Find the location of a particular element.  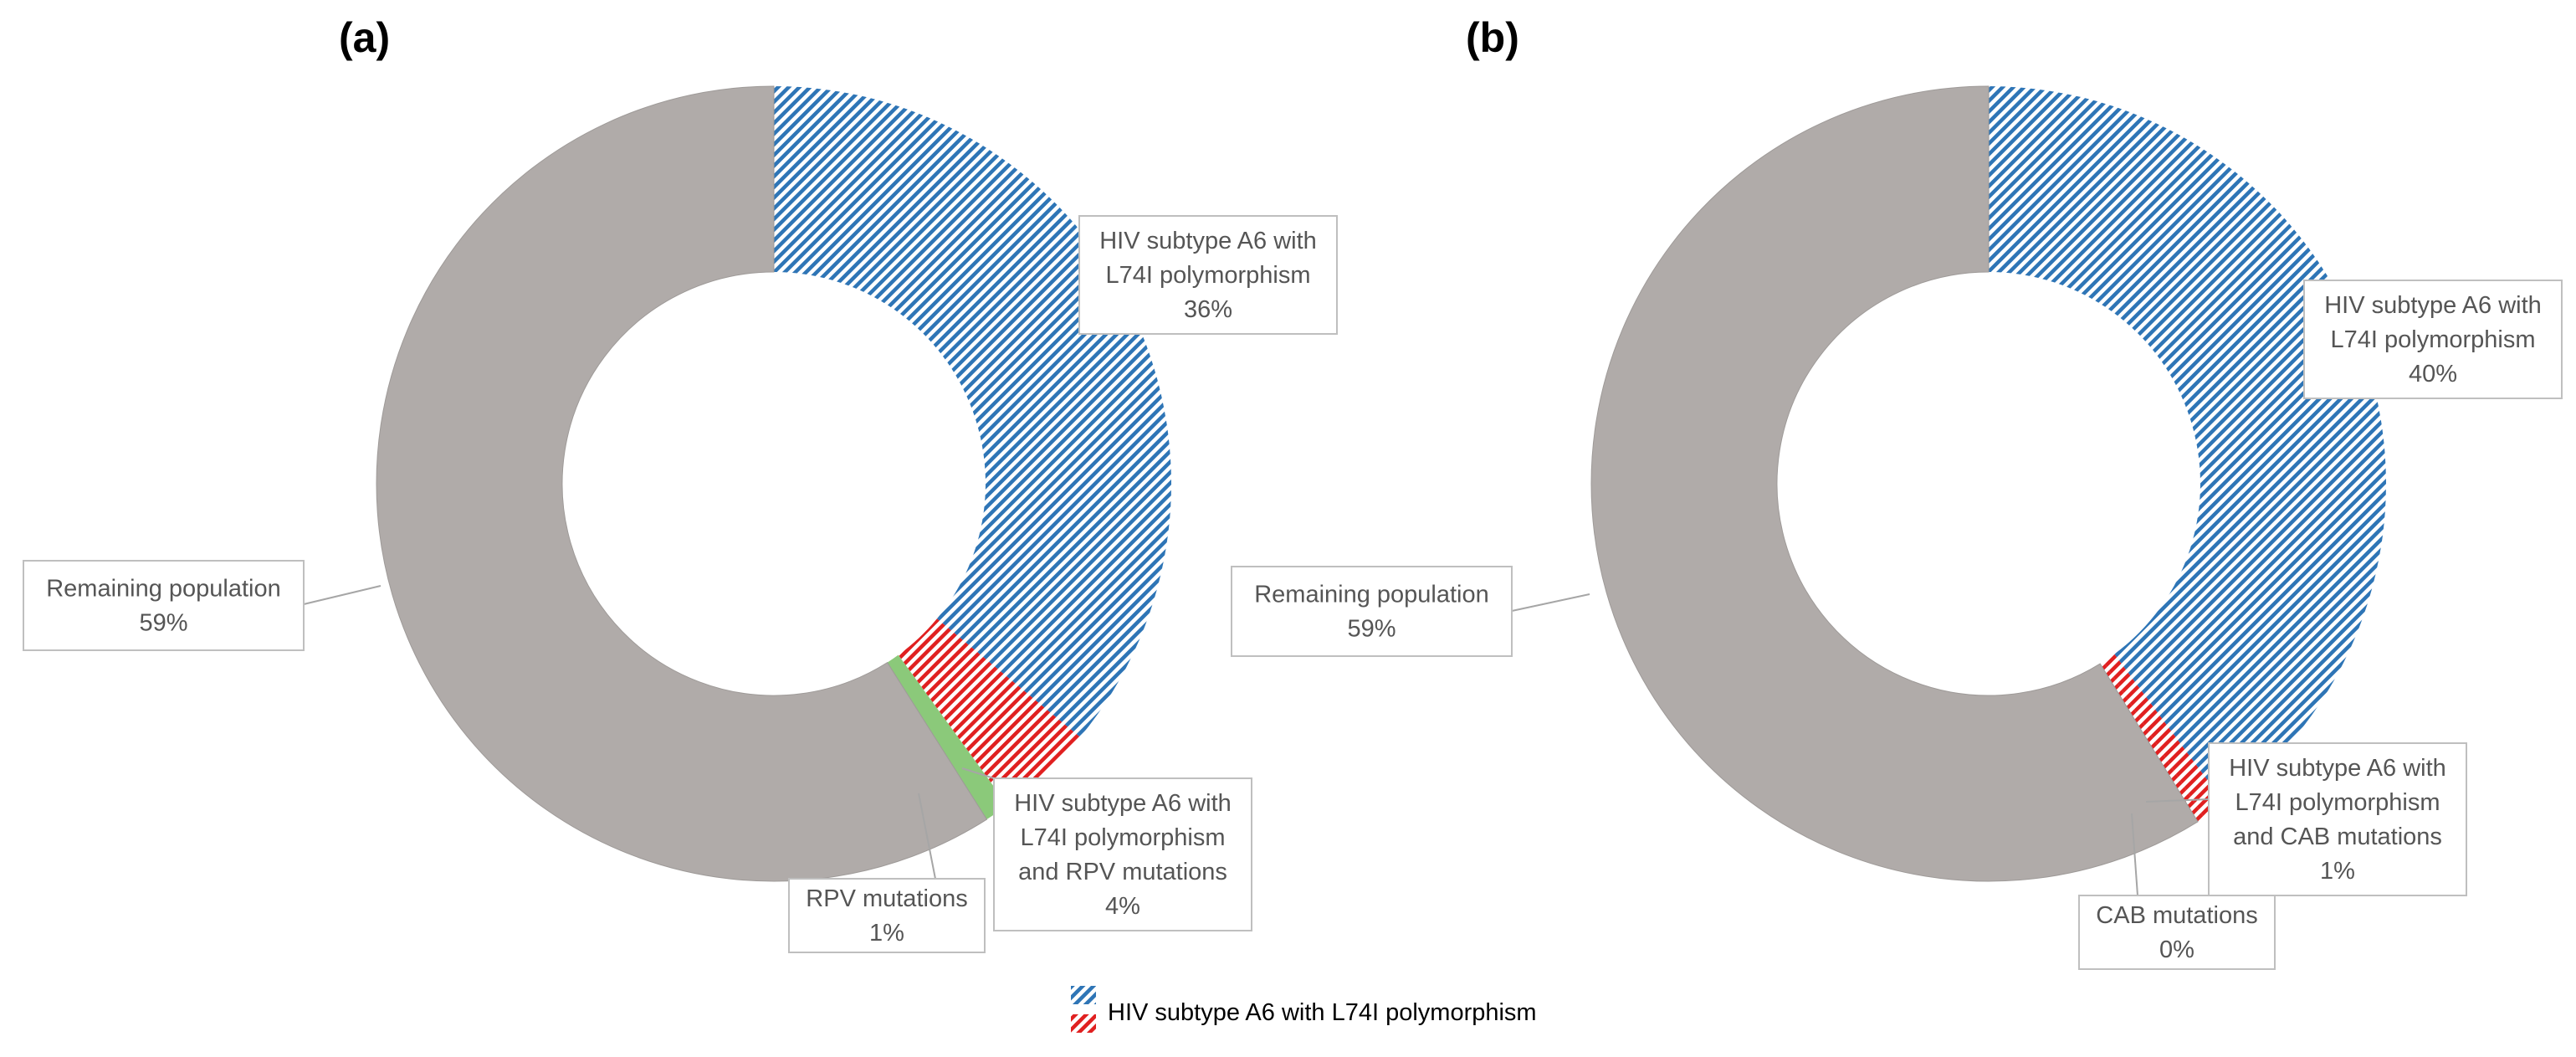

label-line: 0% is located at coordinates (2176, 950).